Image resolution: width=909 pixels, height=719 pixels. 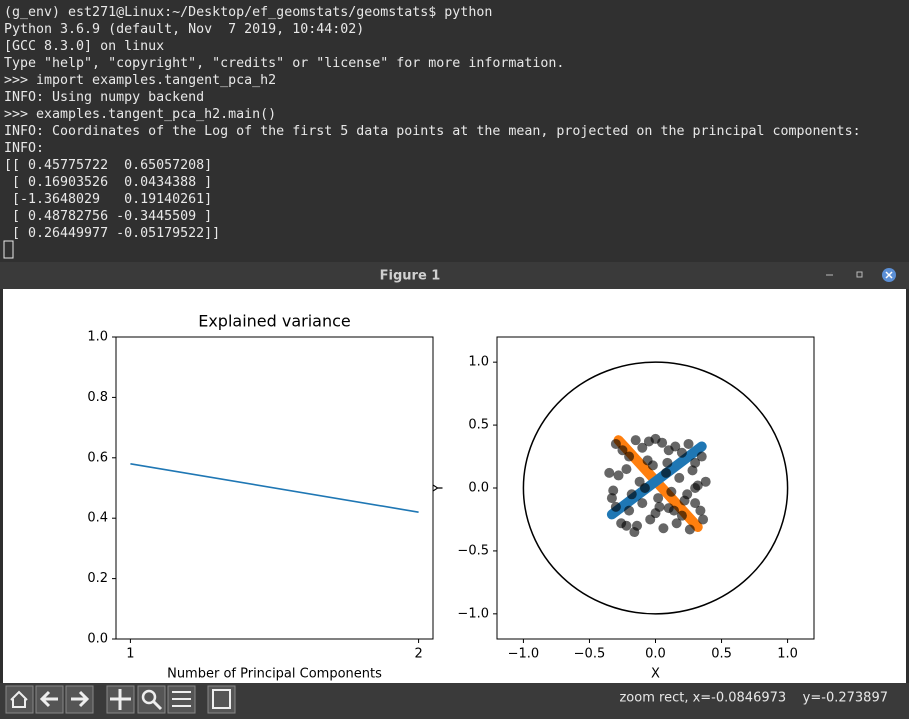 I want to click on y-tick-label: −0.5, so click(x=473, y=550).